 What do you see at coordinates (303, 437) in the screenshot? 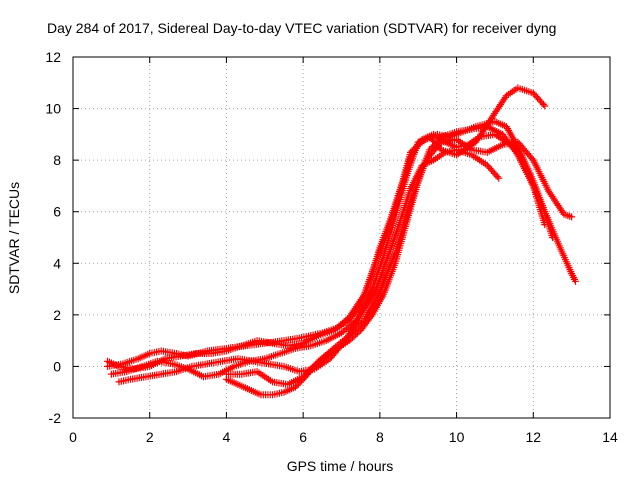
I see `x-tick-label: 6` at bounding box center [303, 437].